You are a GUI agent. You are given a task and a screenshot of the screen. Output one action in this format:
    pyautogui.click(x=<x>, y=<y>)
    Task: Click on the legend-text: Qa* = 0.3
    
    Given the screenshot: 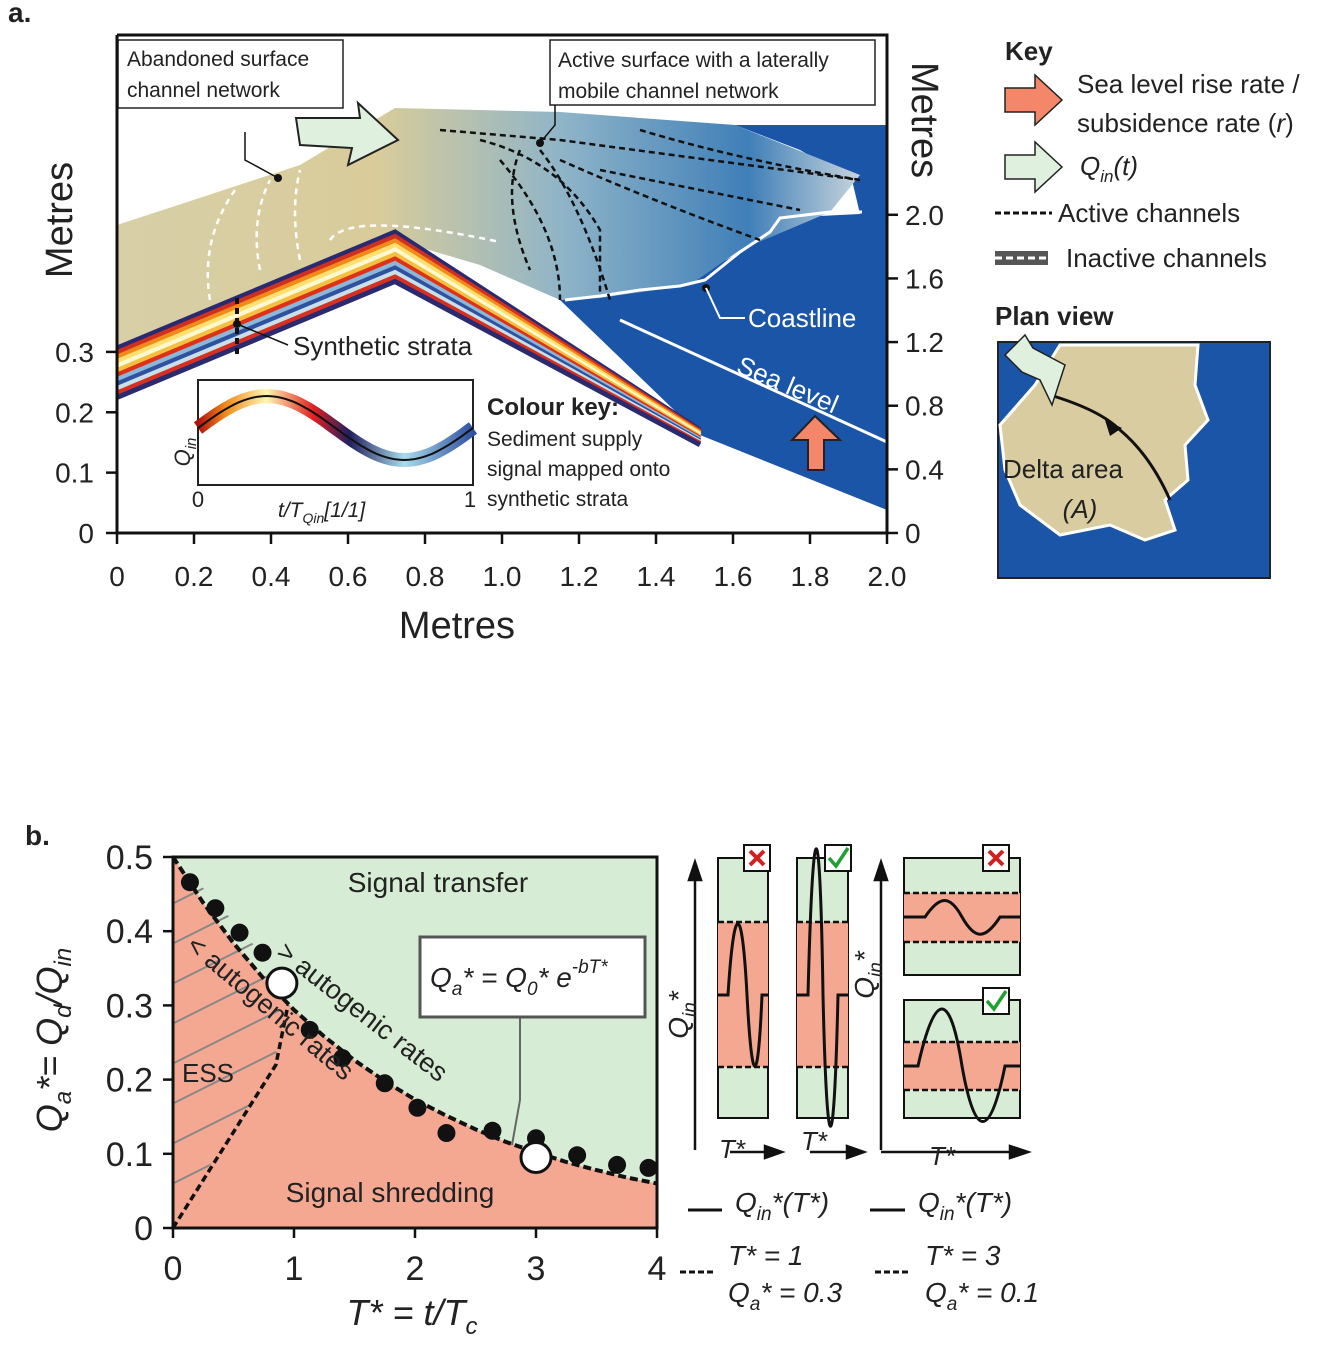 What is the action you would take?
    pyautogui.click(x=785, y=1296)
    